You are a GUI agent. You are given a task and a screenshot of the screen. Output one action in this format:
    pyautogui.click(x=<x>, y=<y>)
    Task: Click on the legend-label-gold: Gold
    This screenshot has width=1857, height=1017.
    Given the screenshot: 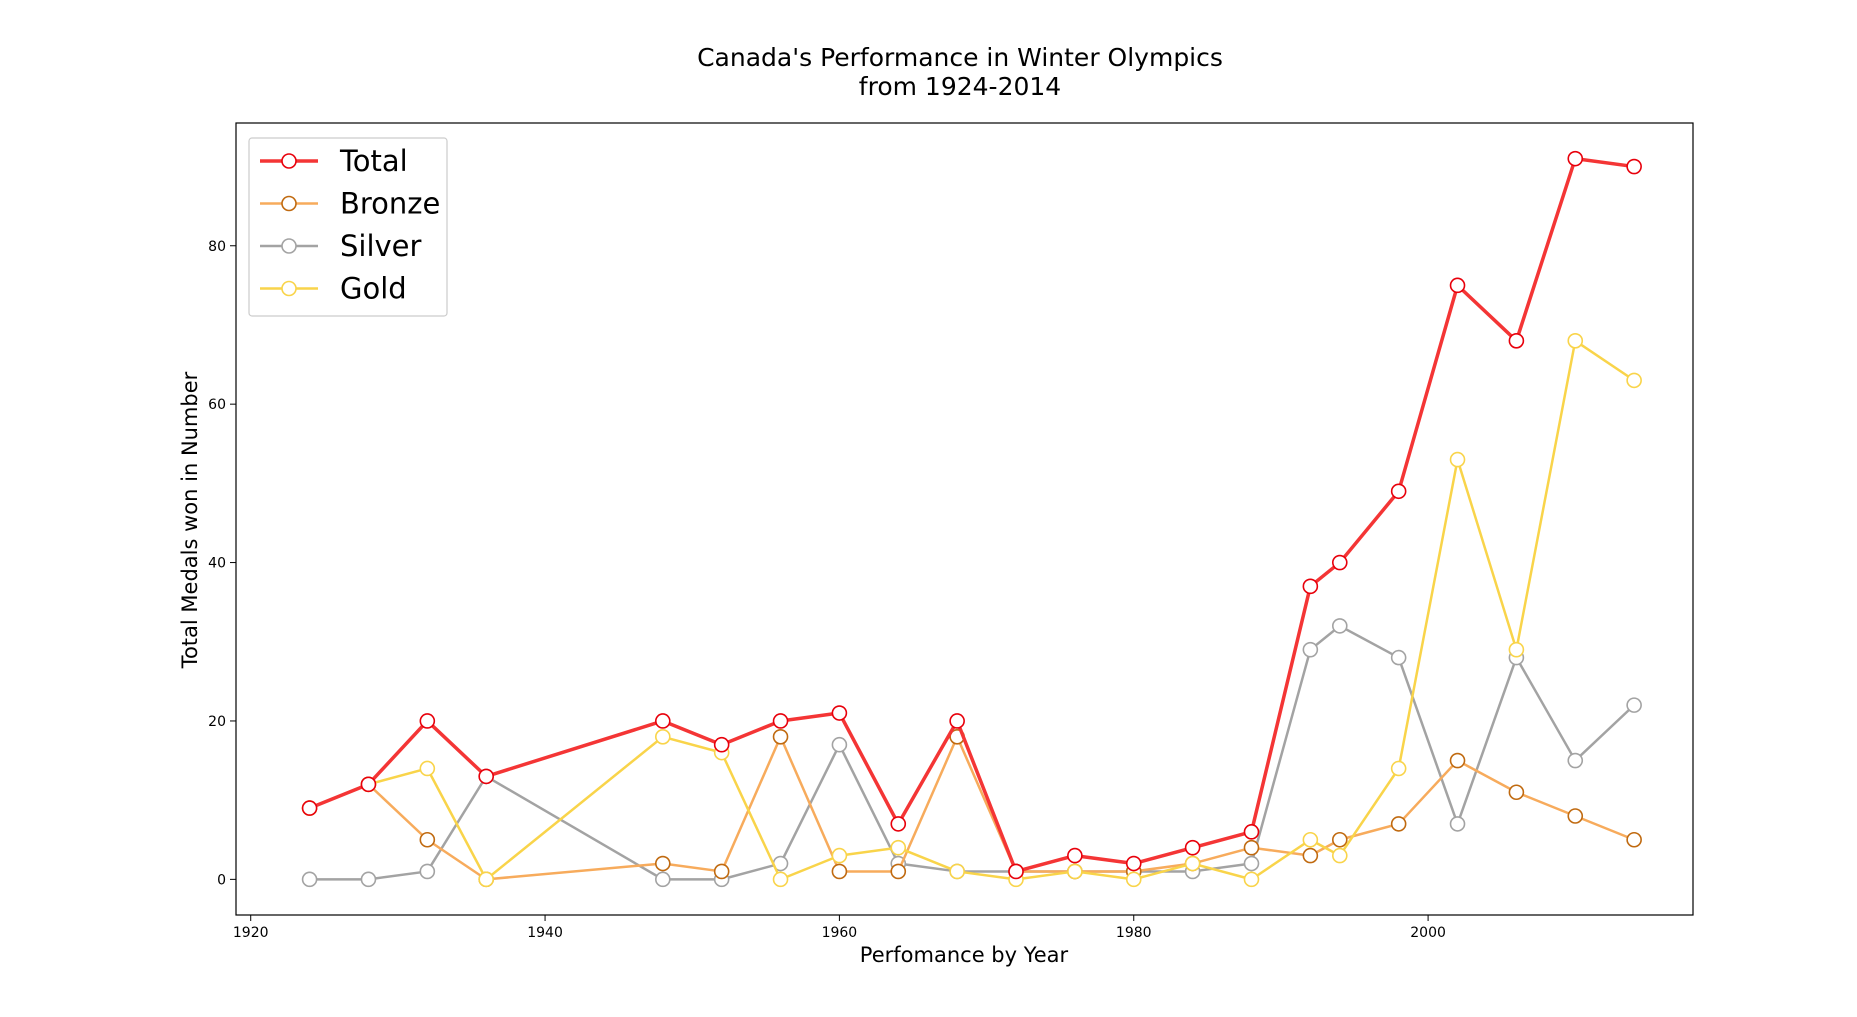 What is the action you would take?
    pyautogui.click(x=373, y=289)
    